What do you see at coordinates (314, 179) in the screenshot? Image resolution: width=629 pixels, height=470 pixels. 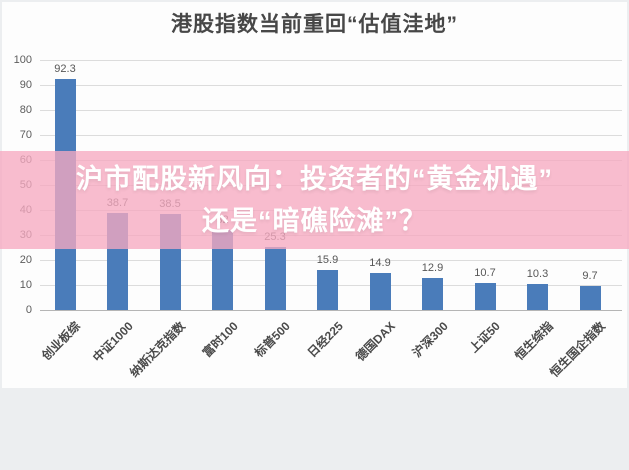 I see `overlay-headline-line1: 沪市配股新风向：投资者的“黄金机遇”` at bounding box center [314, 179].